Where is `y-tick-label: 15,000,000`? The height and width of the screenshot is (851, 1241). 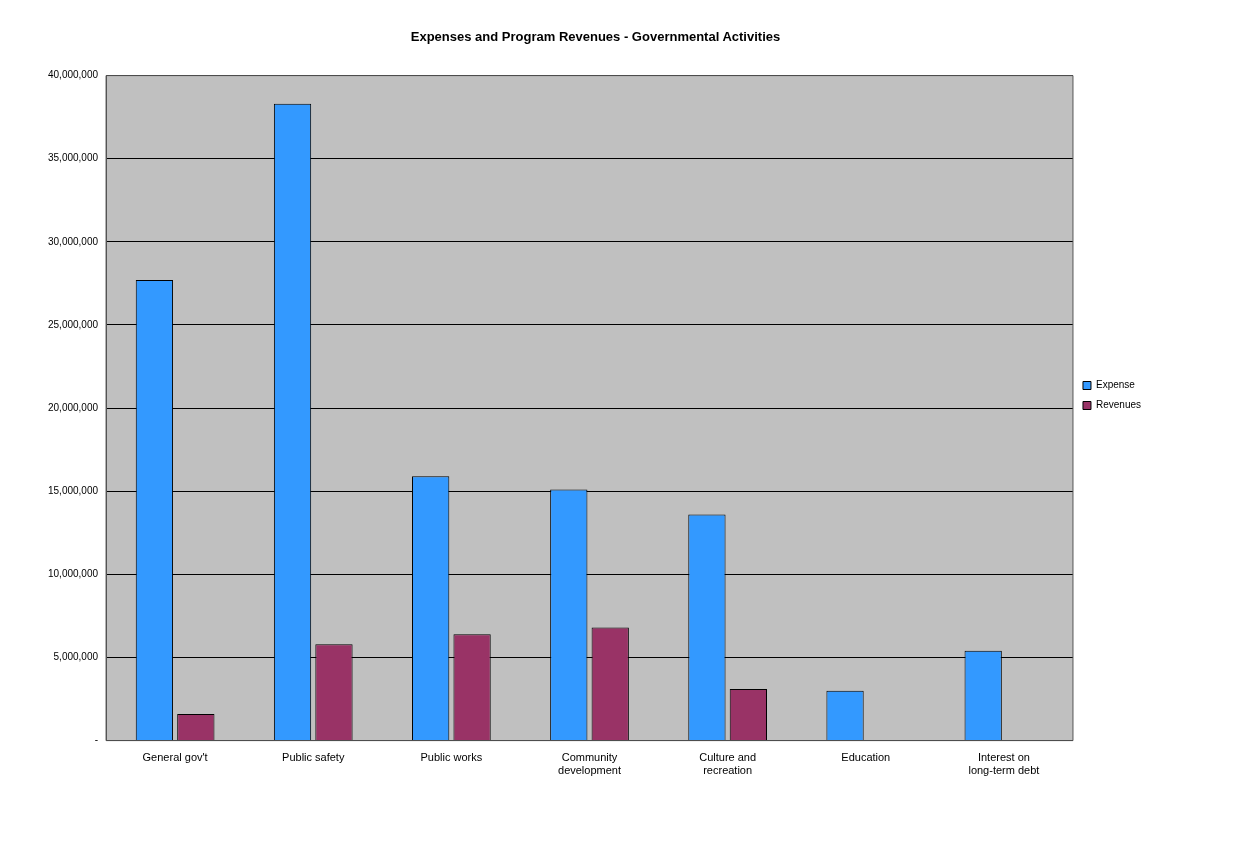
y-tick-label: 15,000,000 is located at coordinates (73, 490).